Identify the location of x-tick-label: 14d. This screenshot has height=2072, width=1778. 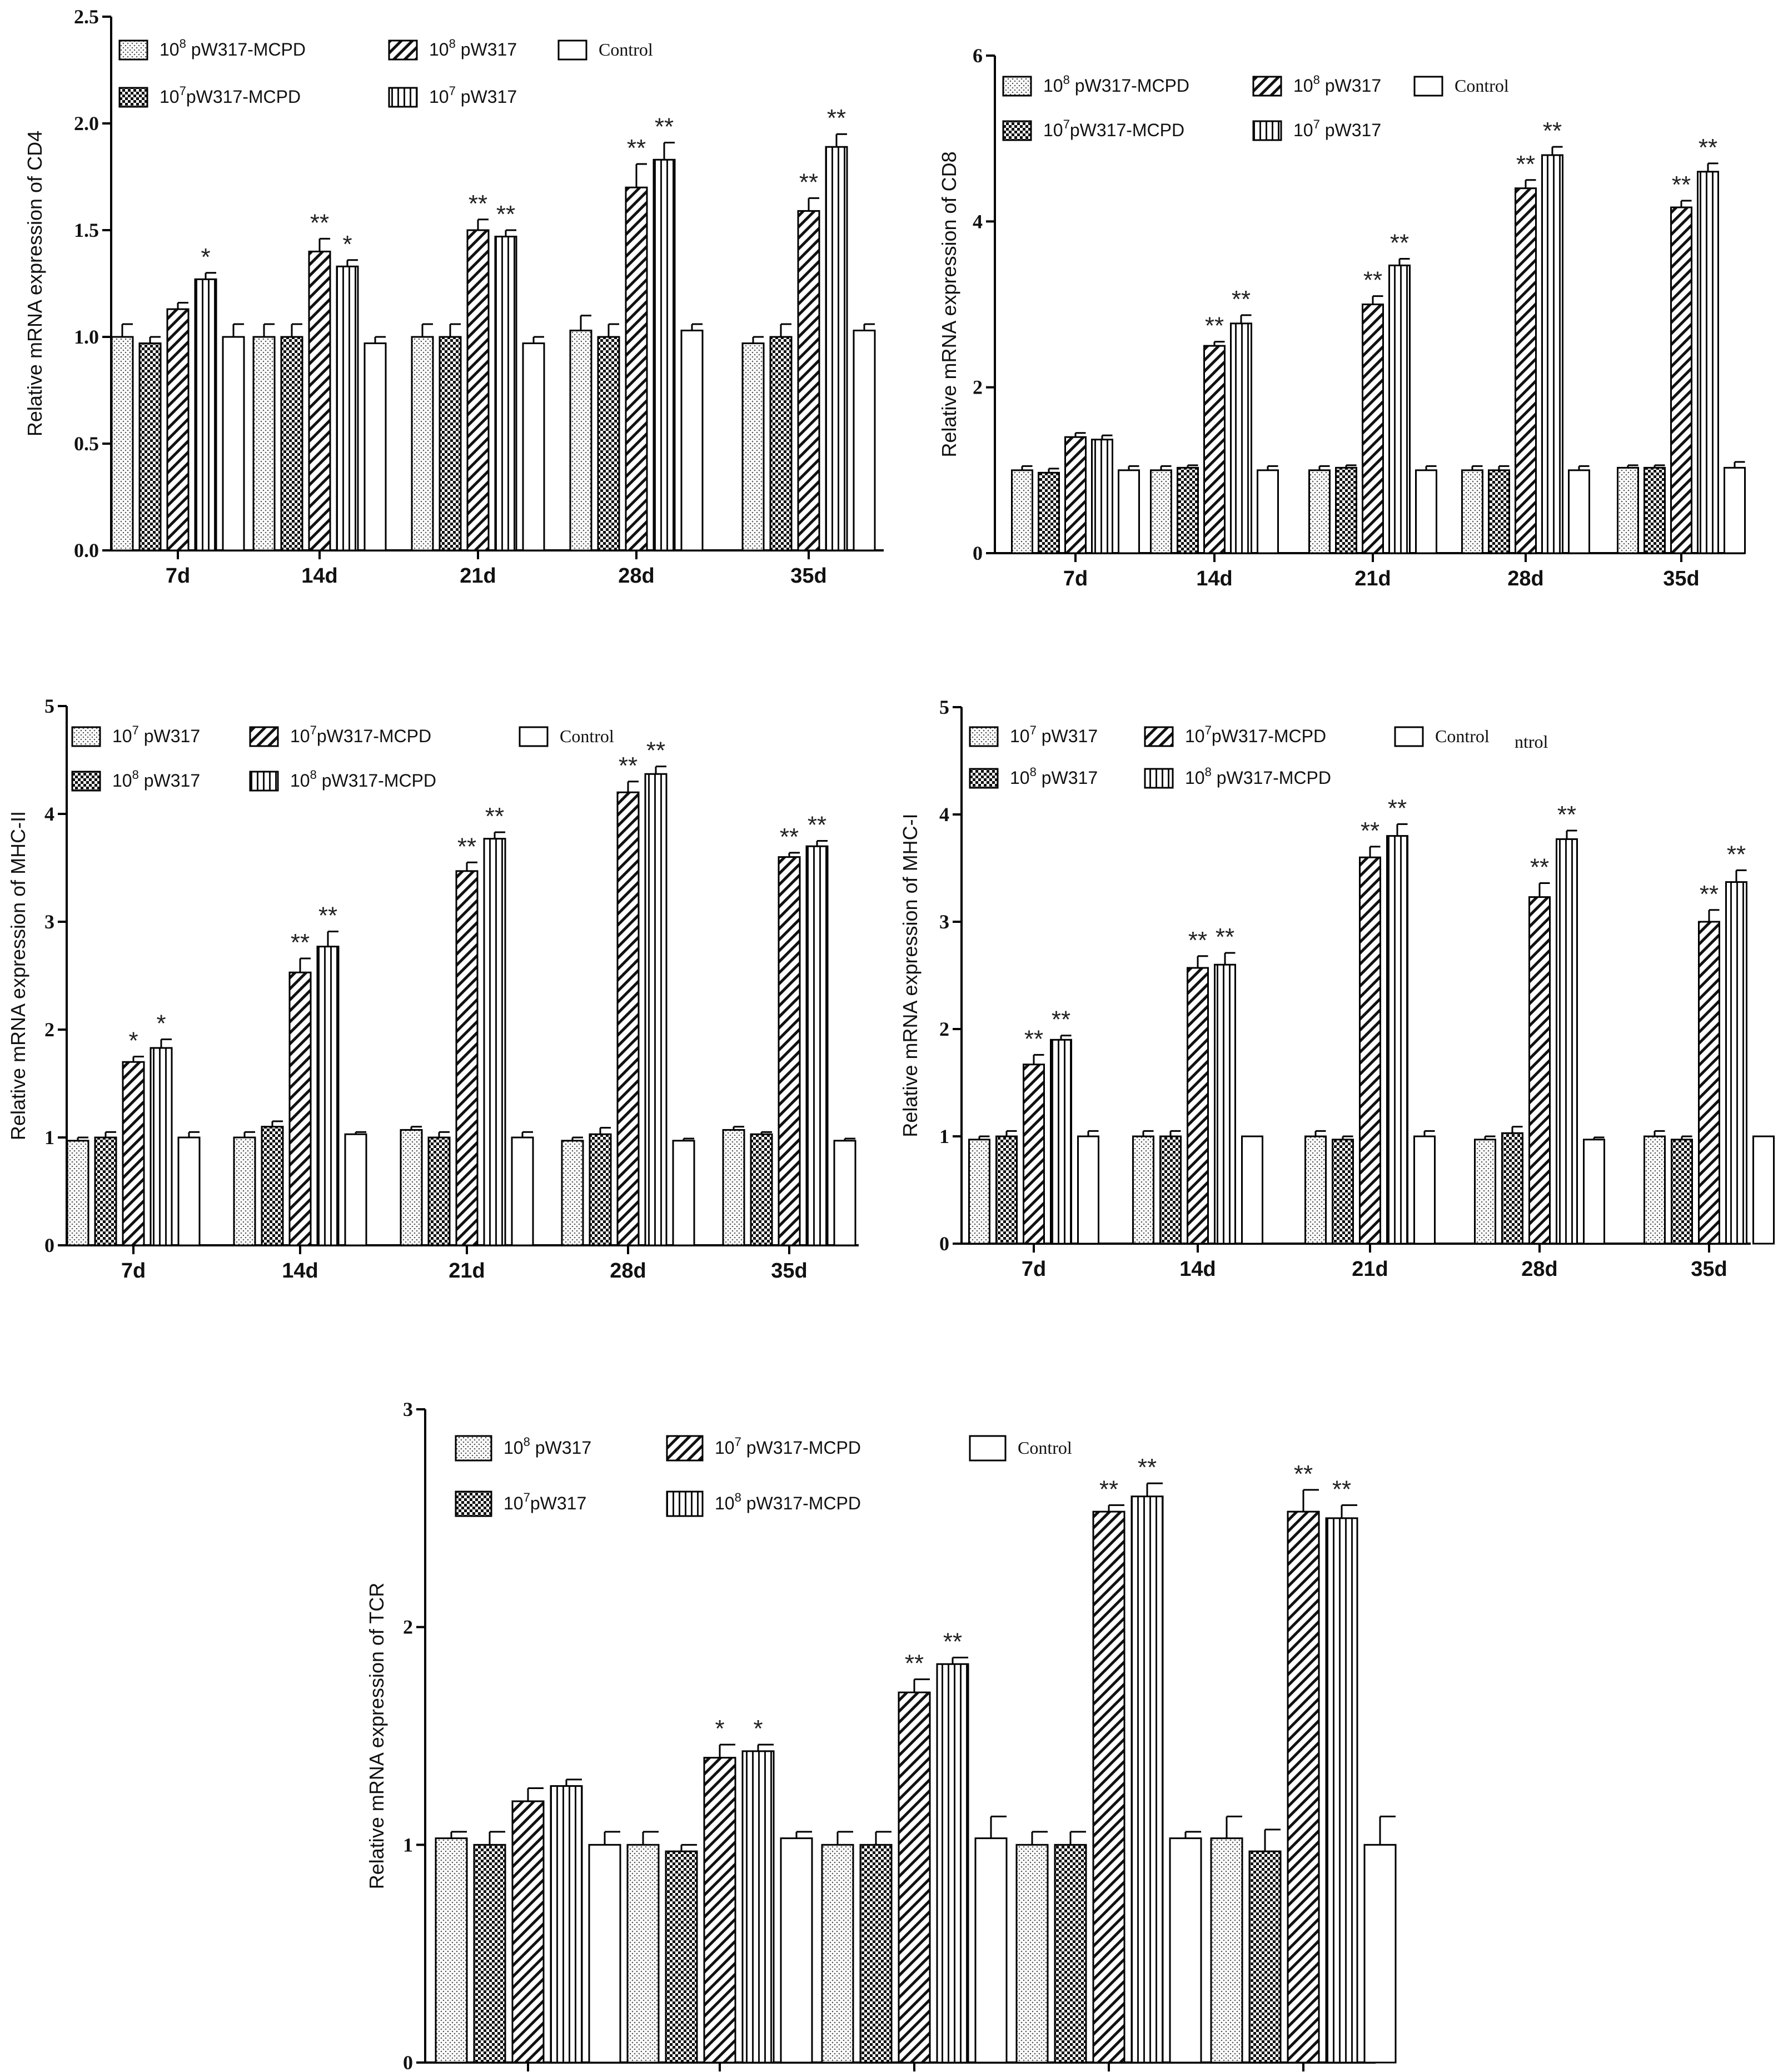
(1214, 579).